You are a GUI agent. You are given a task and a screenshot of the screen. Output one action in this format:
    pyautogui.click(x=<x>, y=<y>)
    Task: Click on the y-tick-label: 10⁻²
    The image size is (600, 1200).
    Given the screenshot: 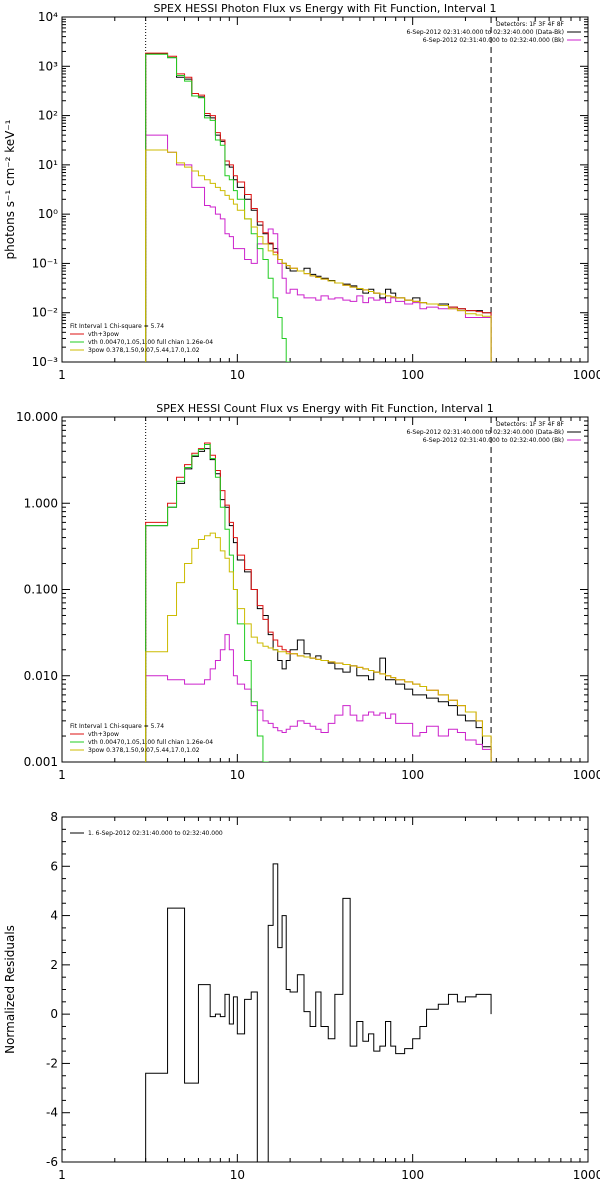 What is the action you would take?
    pyautogui.click(x=45, y=313)
    